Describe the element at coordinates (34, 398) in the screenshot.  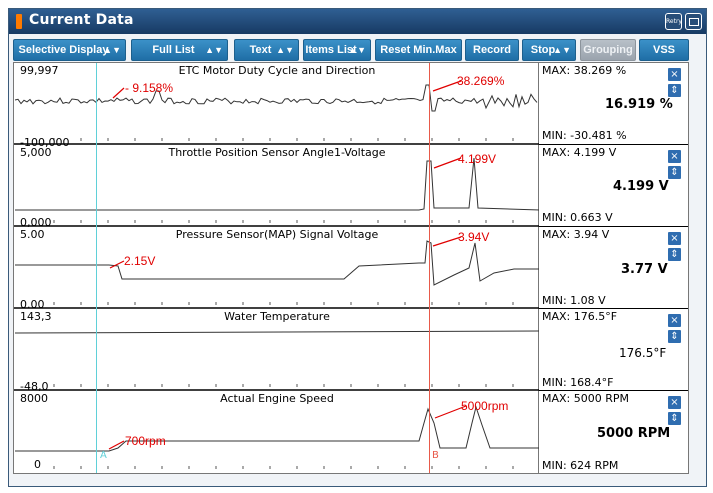
I see `panel-ymax: 8000` at that location.